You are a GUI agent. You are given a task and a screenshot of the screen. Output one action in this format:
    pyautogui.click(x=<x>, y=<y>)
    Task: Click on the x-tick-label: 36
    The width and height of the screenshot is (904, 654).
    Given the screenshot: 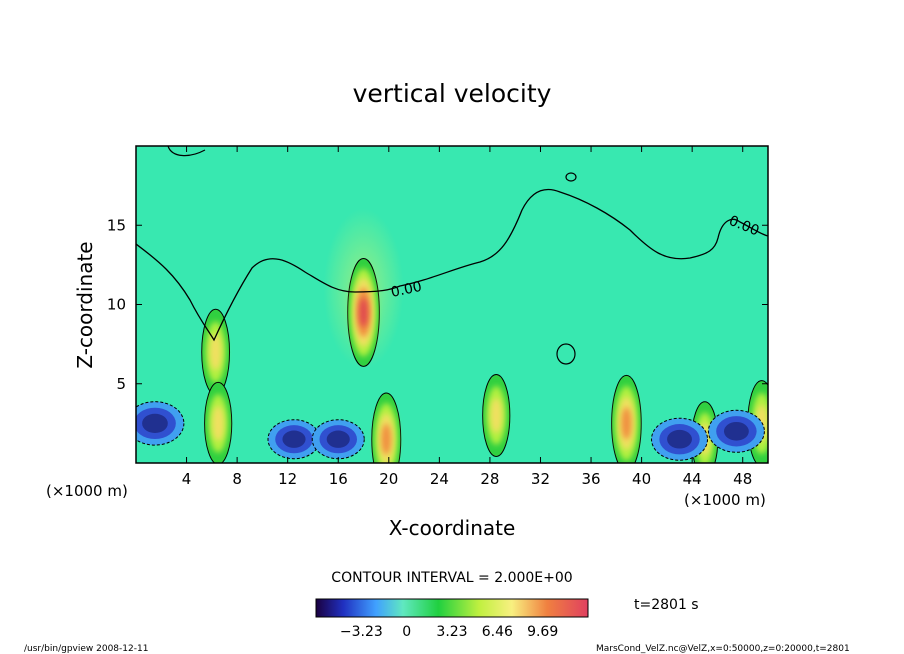 What is the action you would take?
    pyautogui.click(x=590, y=479)
    